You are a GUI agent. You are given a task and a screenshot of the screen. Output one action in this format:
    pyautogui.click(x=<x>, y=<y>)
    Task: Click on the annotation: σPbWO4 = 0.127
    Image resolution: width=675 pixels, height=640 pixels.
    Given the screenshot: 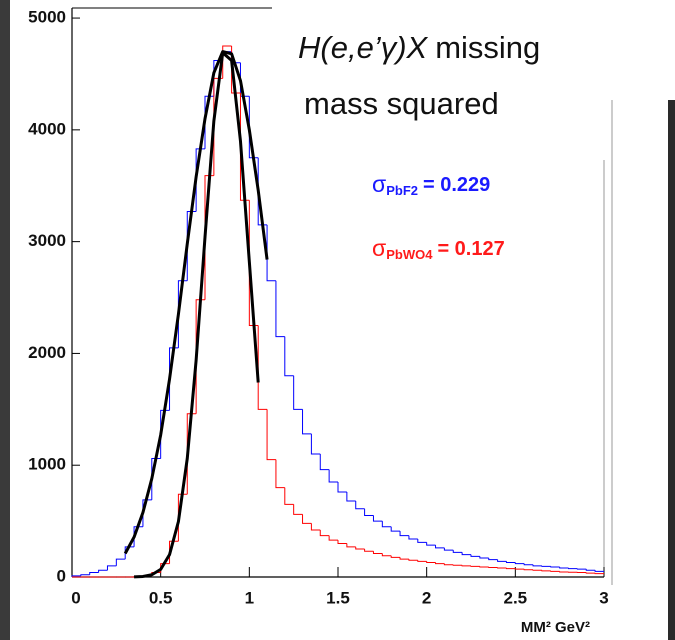 What is the action you would take?
    pyautogui.click(x=438, y=248)
    